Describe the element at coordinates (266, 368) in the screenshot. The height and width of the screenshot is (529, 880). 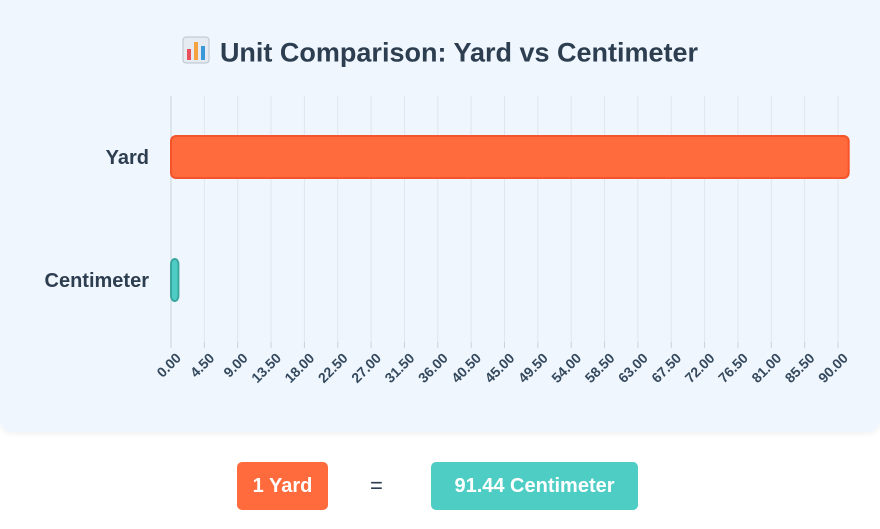
I see `x-tick-label: 13.50` at that location.